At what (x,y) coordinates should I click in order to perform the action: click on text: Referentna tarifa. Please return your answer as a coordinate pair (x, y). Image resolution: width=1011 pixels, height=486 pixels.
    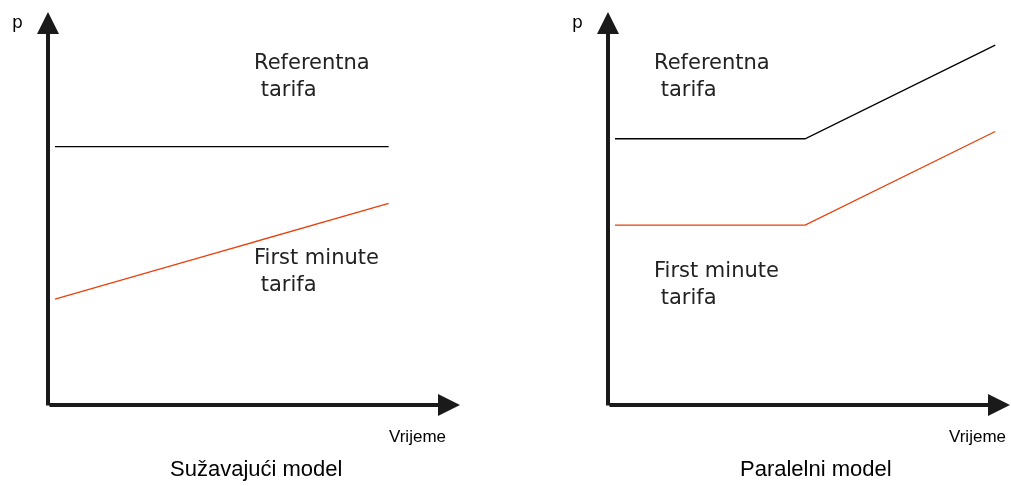
    Looking at the image, I should click on (312, 76).